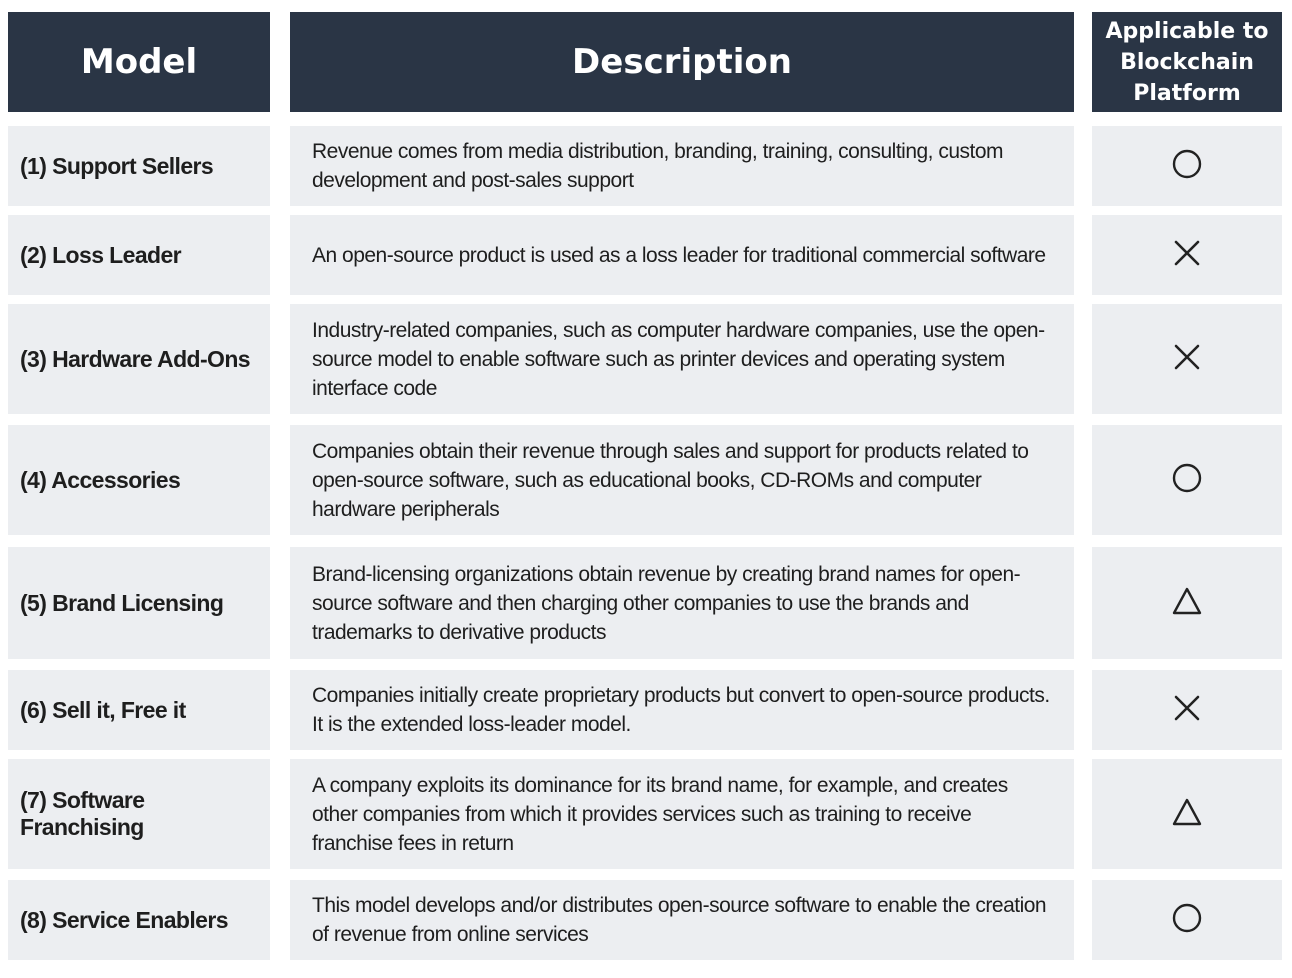 The image size is (1292, 978). I want to click on model-label: (3) Hardware Add-Ons, so click(135, 358).